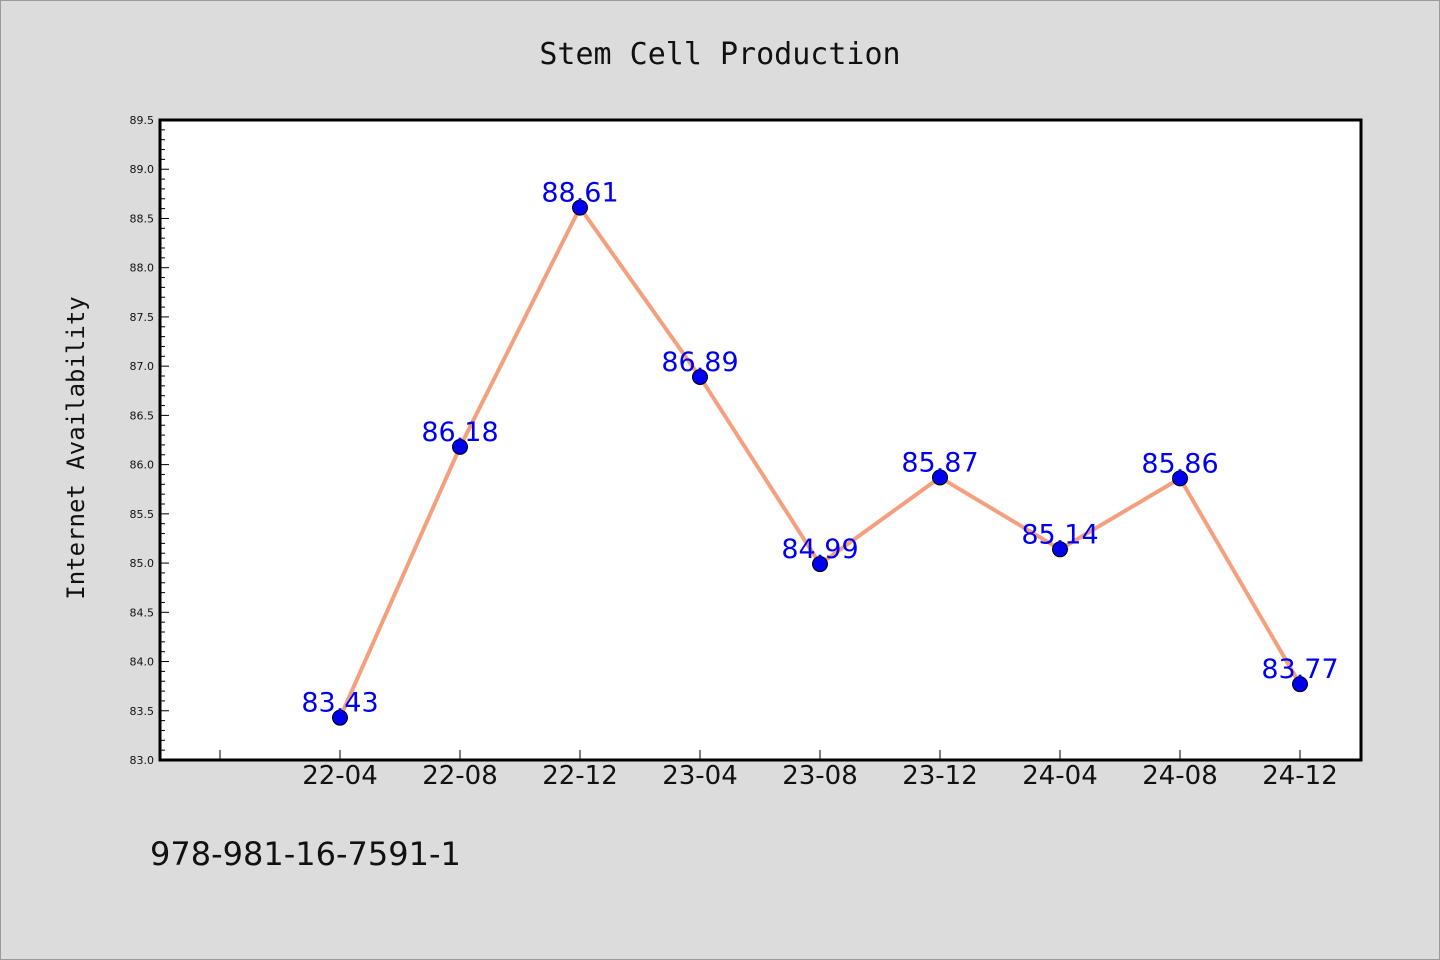  Describe the element at coordinates (142, 120) in the screenshot. I see `y-tick-label: 89.5` at that location.